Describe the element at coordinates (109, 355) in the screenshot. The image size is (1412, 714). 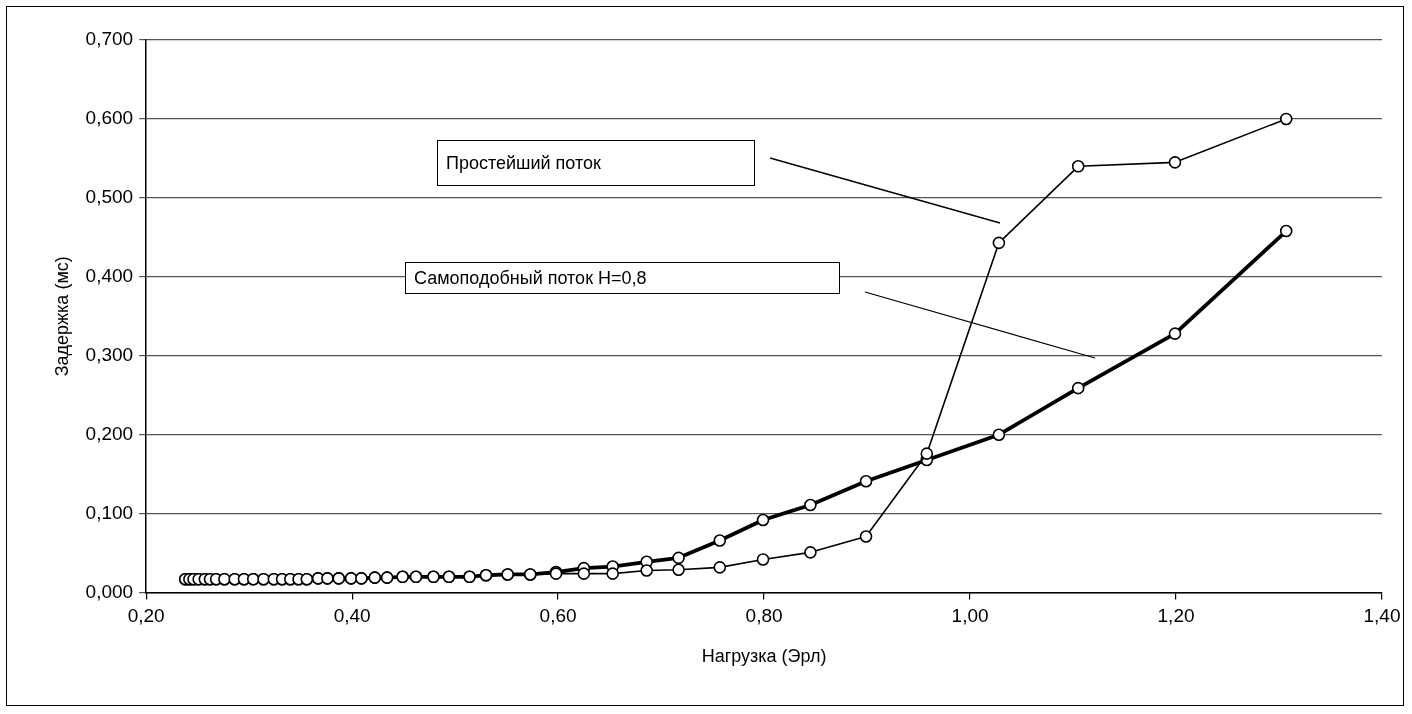
I see `y-tick-label: 0,300` at that location.